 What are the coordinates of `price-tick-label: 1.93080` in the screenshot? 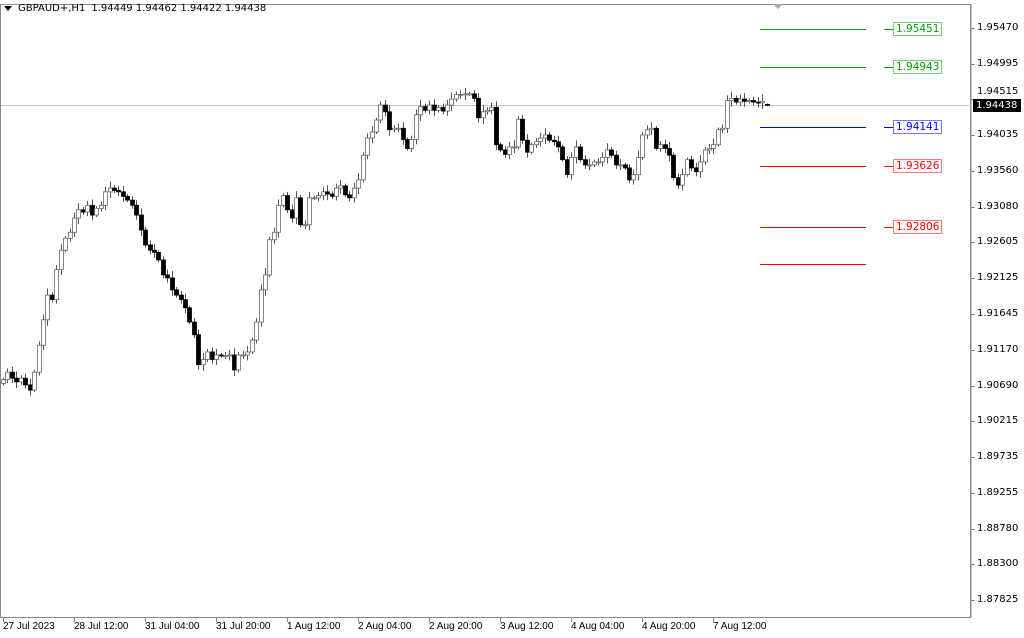 It's located at (998, 206).